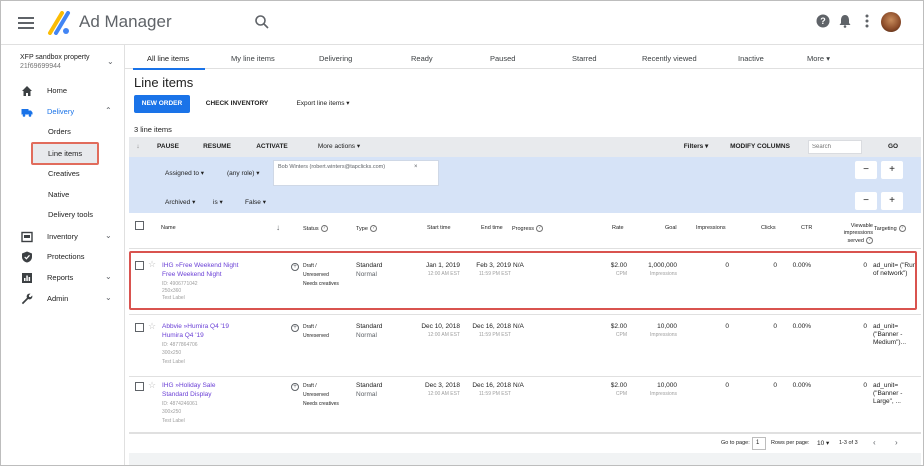 The image size is (924, 466). I want to click on col-progress: Progress?, so click(528, 229).